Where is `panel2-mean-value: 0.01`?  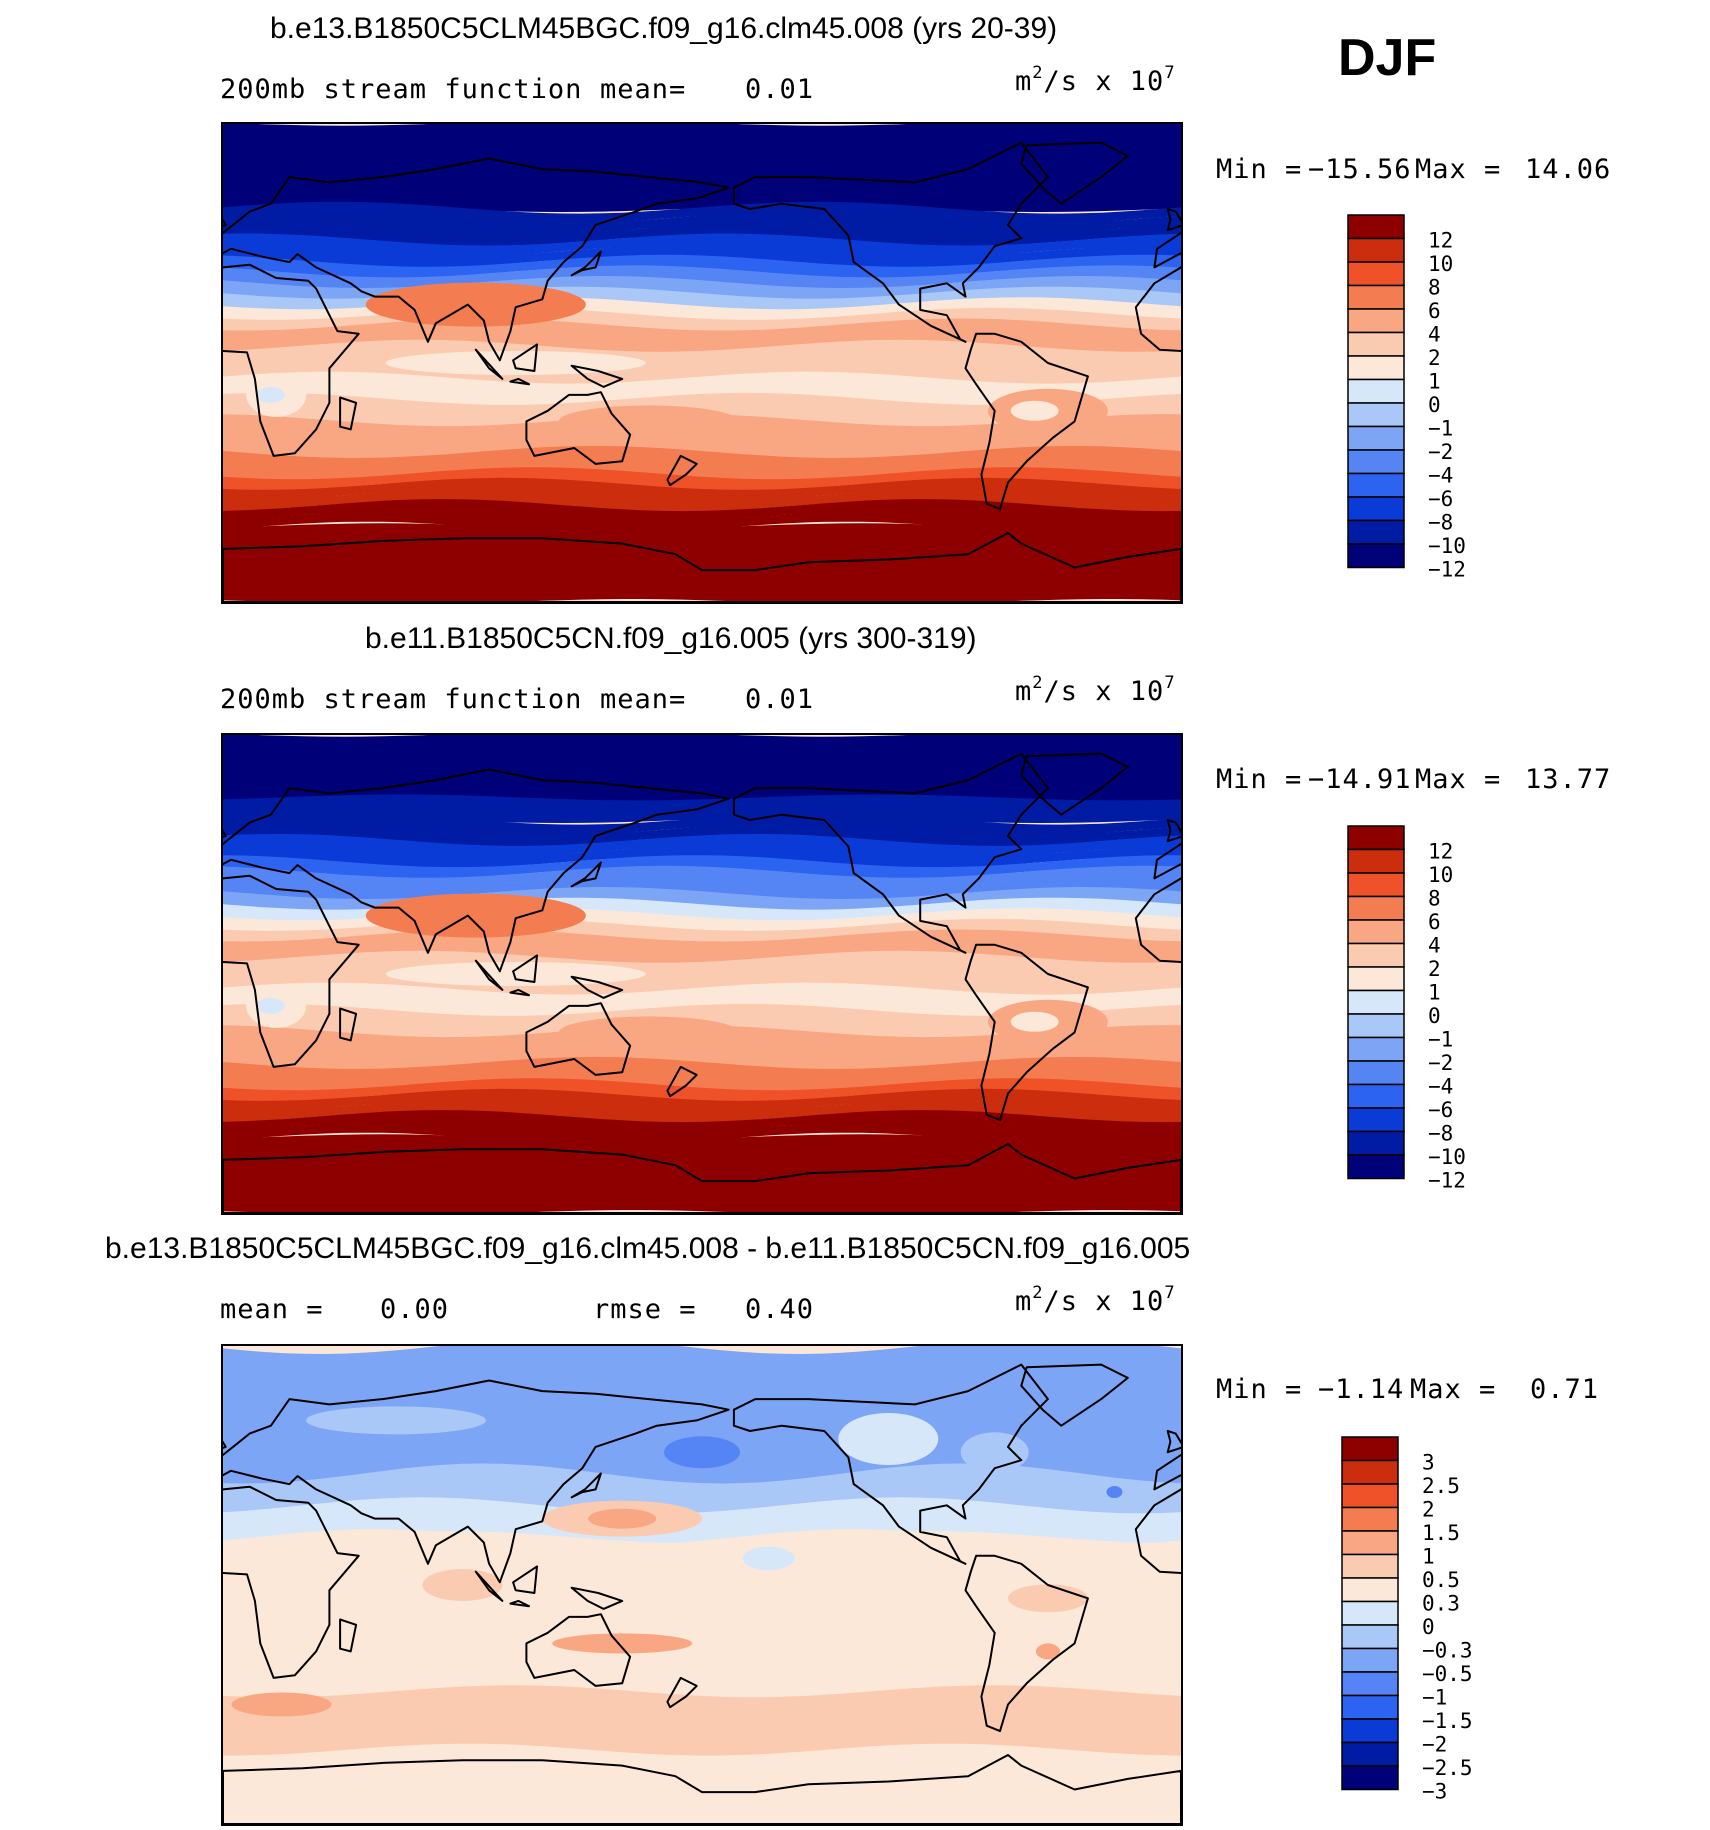 panel2-mean-value: 0.01 is located at coordinates (780, 699).